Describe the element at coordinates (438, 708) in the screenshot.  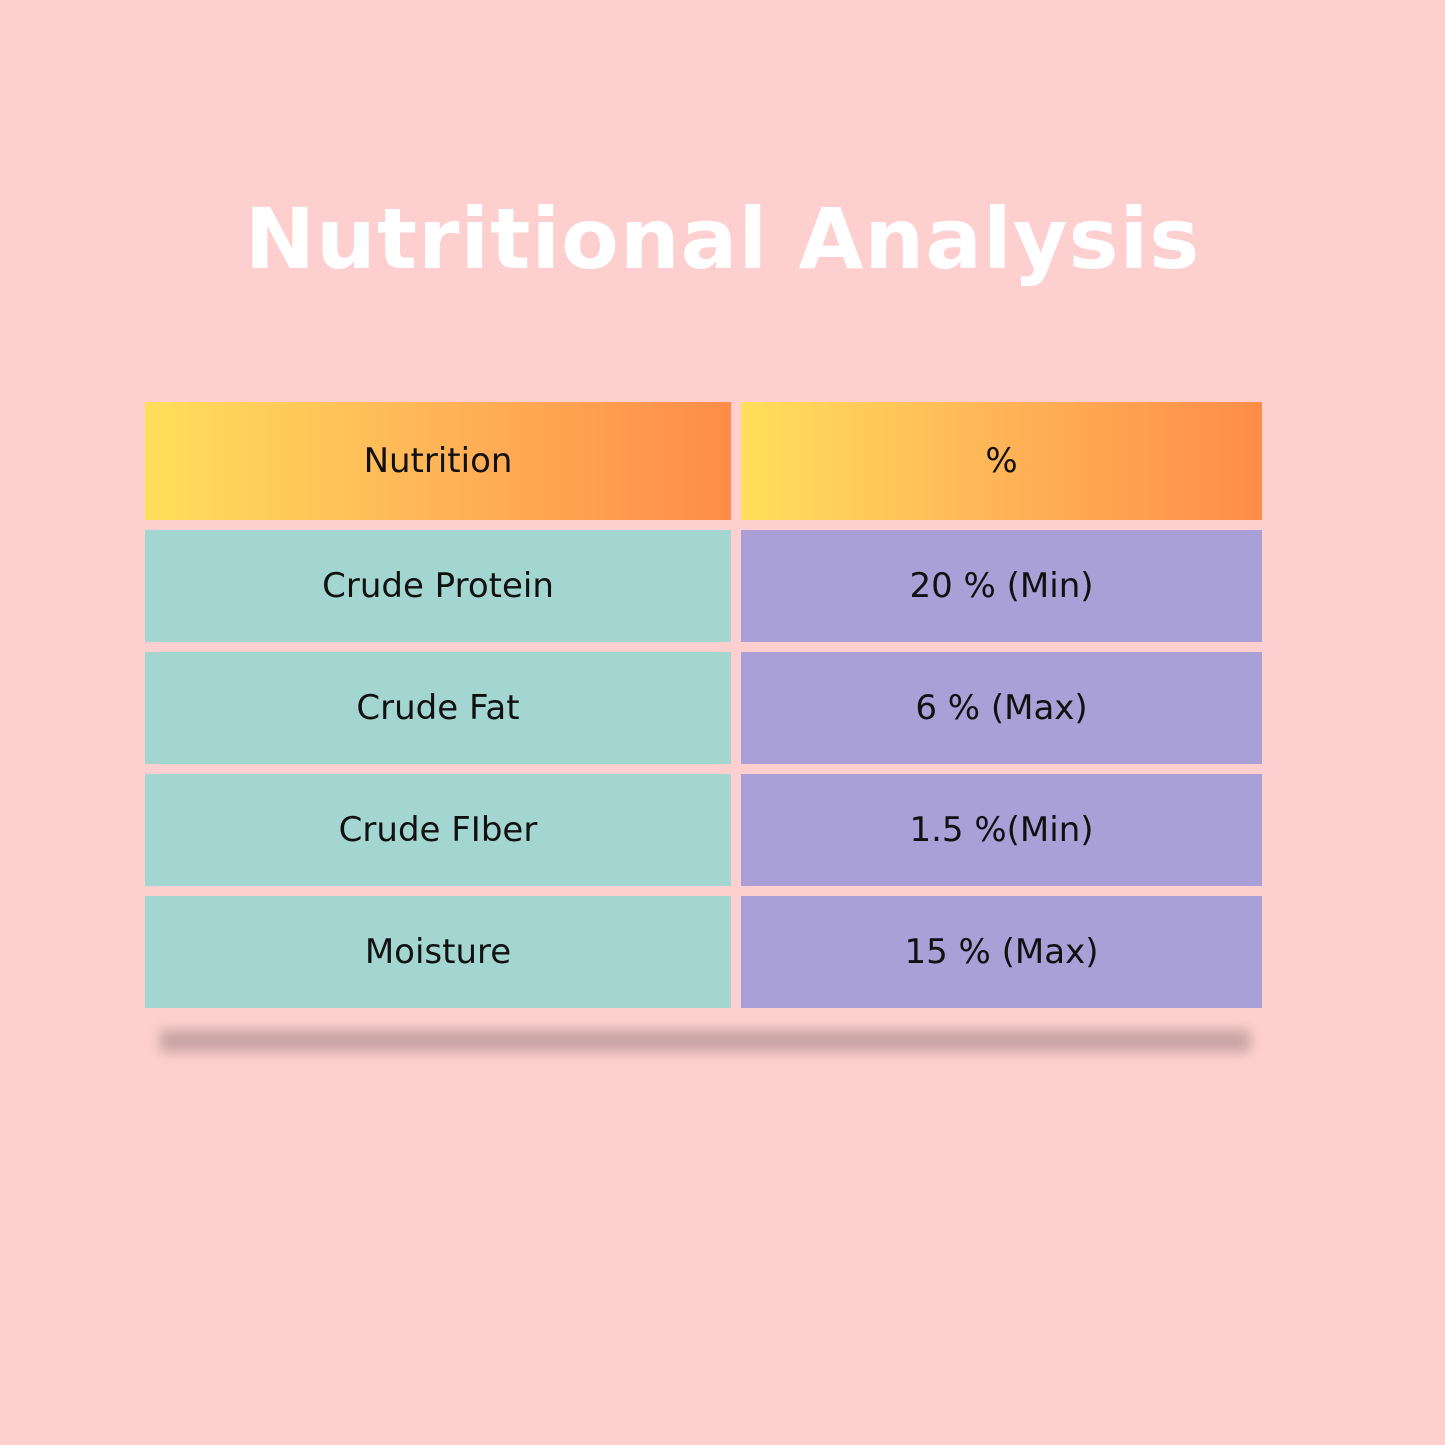
I see `table-cell: Crude Fat` at that location.